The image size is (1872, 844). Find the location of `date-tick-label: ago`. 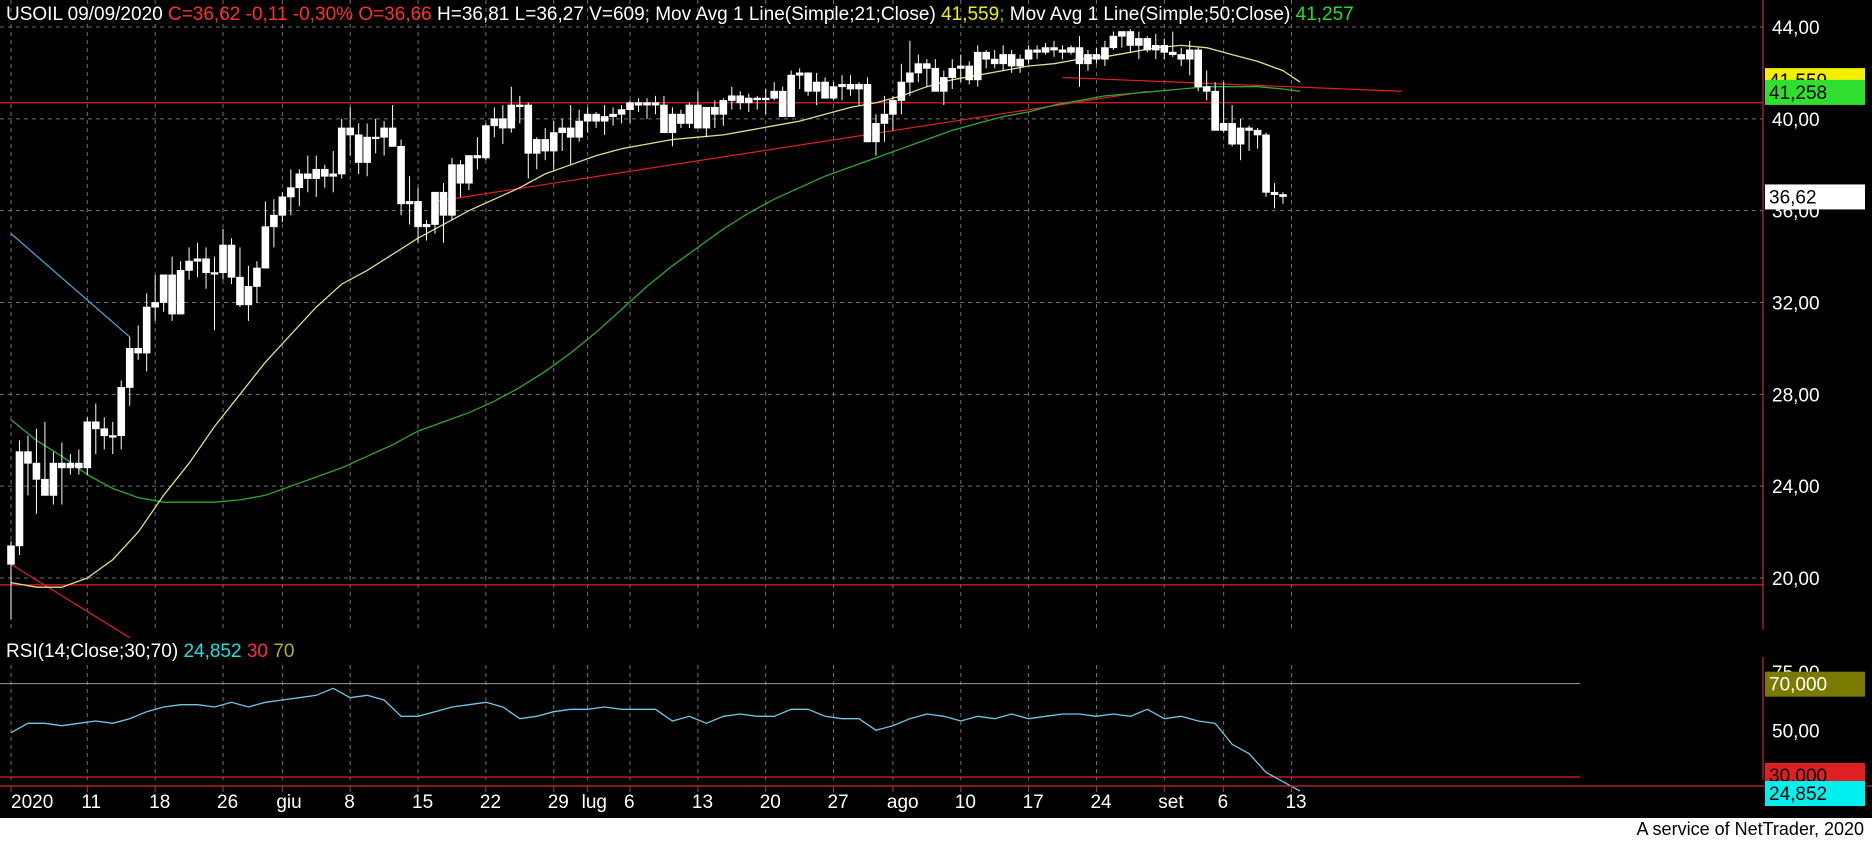

date-tick-label: ago is located at coordinates (903, 802).